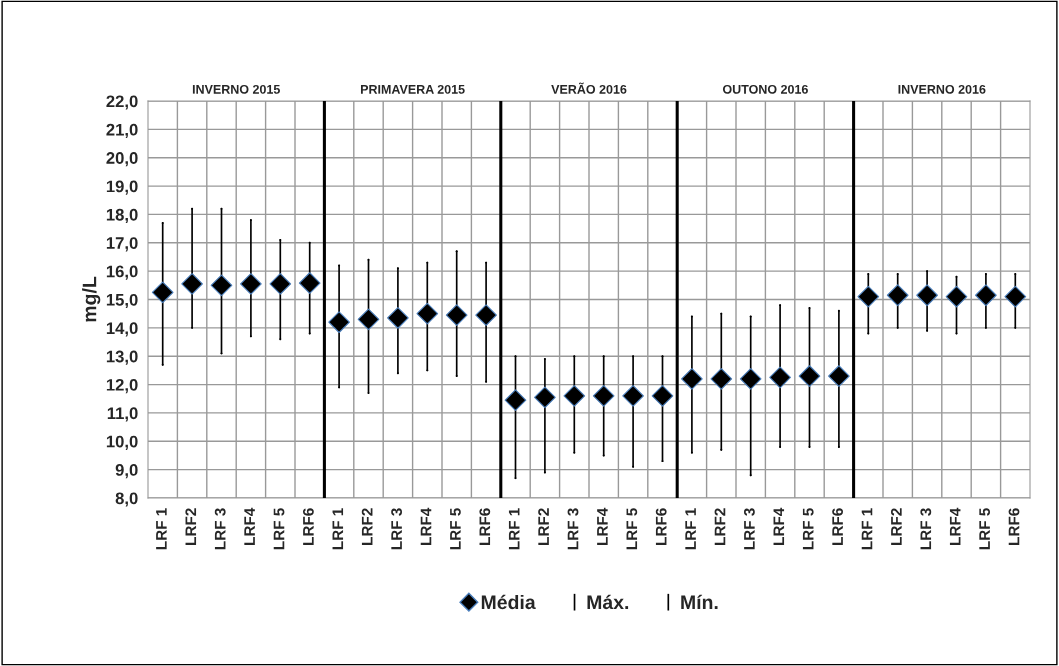 Image resolution: width=1059 pixels, height=666 pixels. What do you see at coordinates (122, 386) in the screenshot?
I see `y-tick-label: 12,0` at bounding box center [122, 386].